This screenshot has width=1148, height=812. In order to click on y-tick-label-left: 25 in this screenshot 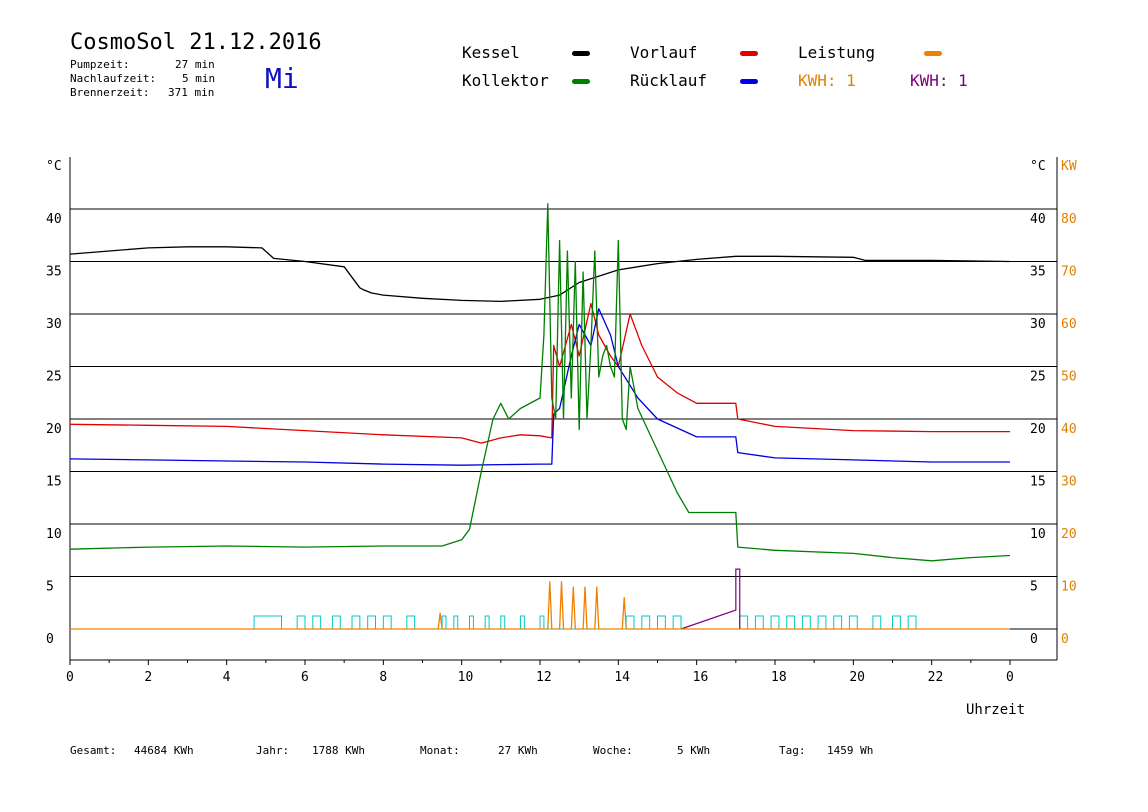, I will do `click(54, 377)`.